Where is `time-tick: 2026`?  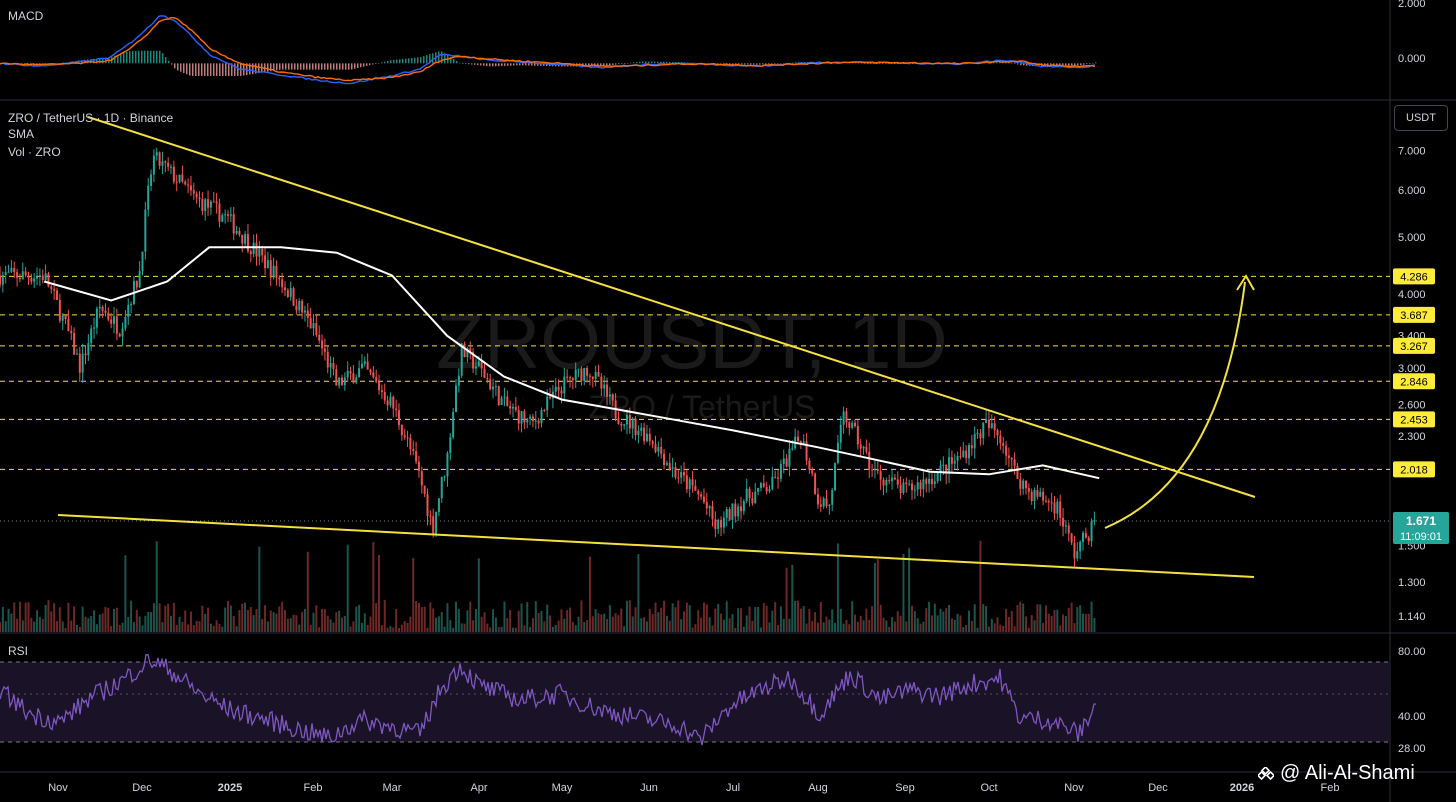 time-tick: 2026 is located at coordinates (1242, 788).